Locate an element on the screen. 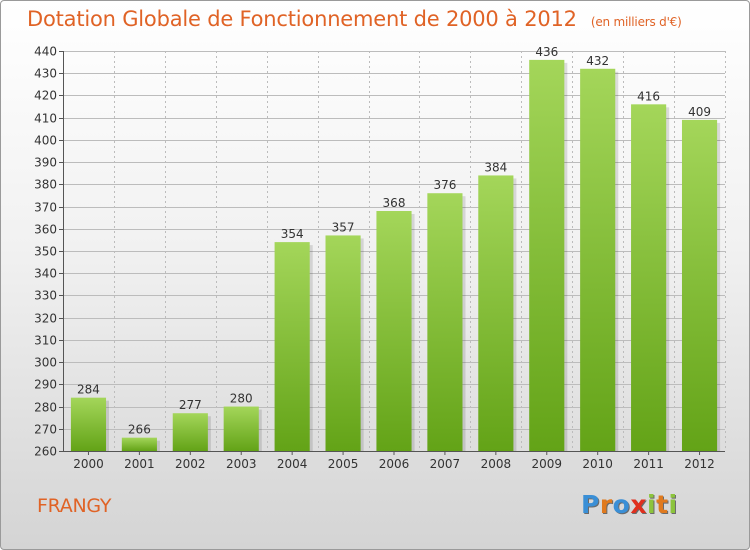 The image size is (750, 550). proxiti-logo: Proxiti is located at coordinates (629, 504).